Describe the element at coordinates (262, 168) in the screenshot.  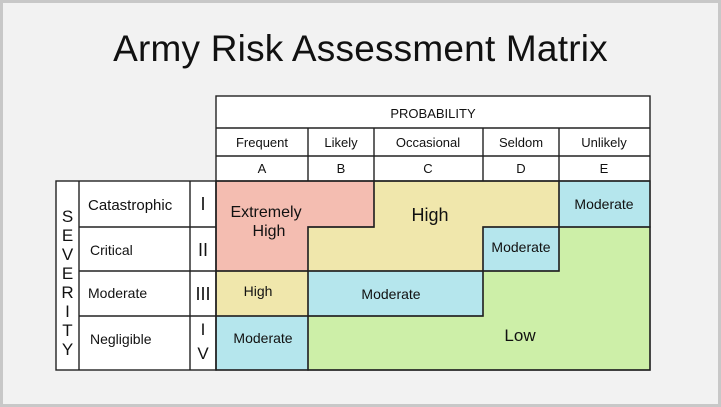
I see `column-code-a: A` at that location.